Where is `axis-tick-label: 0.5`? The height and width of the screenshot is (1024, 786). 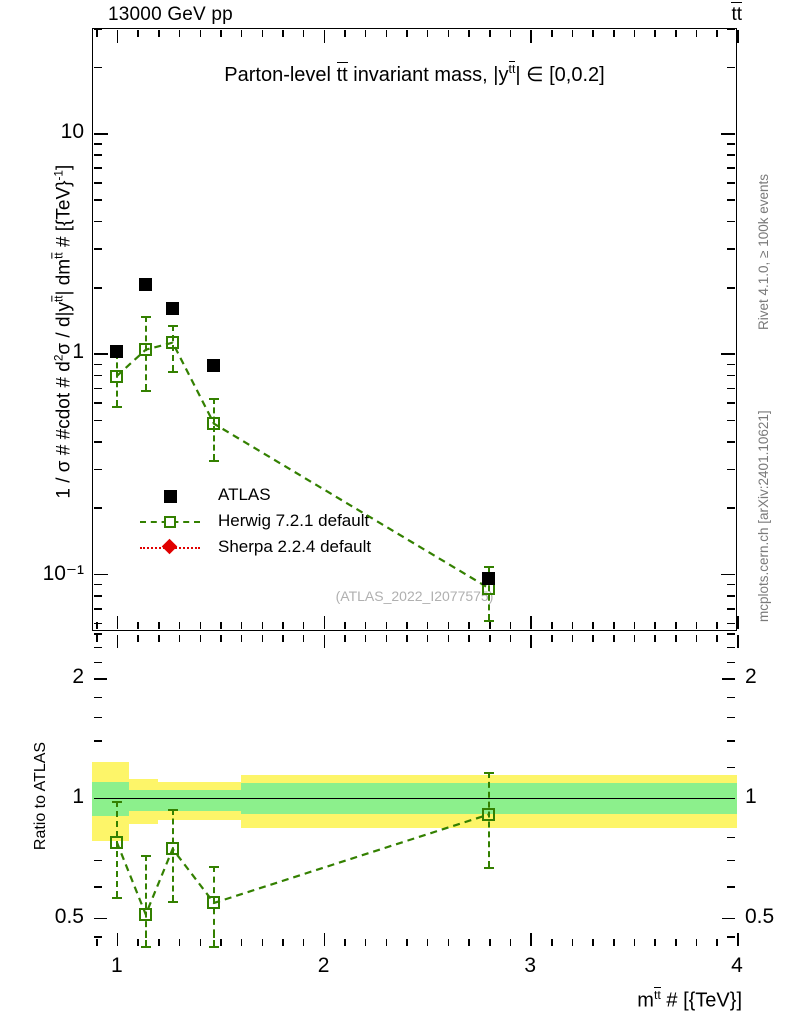 axis-tick-label: 0.5 is located at coordinates (69, 916).